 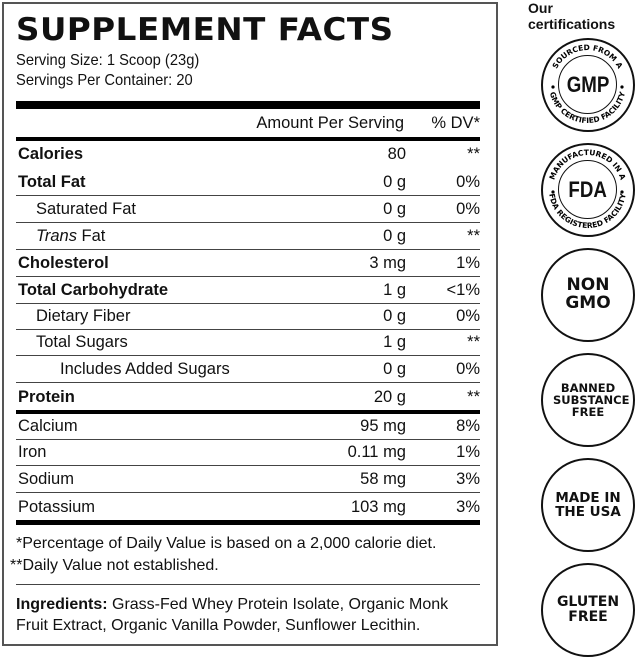 I want to click on badge-ring-text: SOURCED FROM A GMP CERTIFIED FACILITY, so click(x=587, y=84).